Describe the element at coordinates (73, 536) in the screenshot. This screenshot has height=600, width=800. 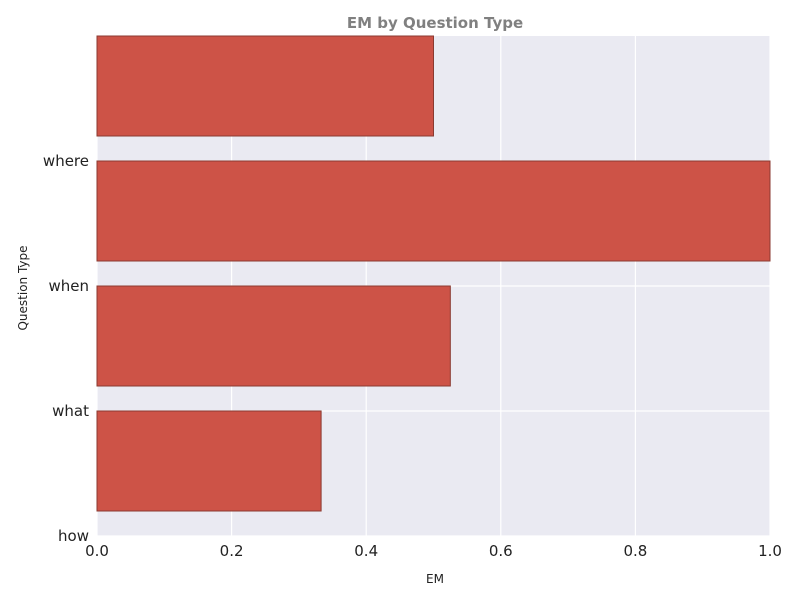
I see `y-tick-label-how: how` at that location.